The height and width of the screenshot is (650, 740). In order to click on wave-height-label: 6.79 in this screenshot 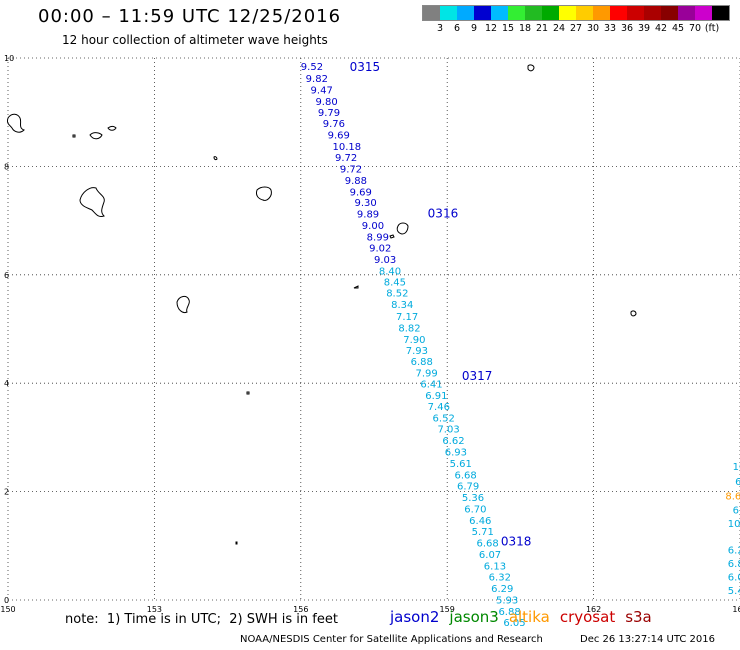, I will do `click(468, 487)`.